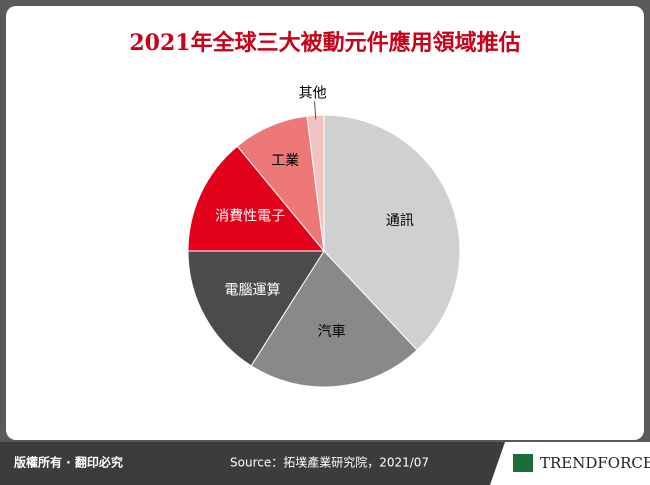  What do you see at coordinates (329, 462) in the screenshot?
I see `source: Source：拓墣產業研究院，2021/07` at bounding box center [329, 462].